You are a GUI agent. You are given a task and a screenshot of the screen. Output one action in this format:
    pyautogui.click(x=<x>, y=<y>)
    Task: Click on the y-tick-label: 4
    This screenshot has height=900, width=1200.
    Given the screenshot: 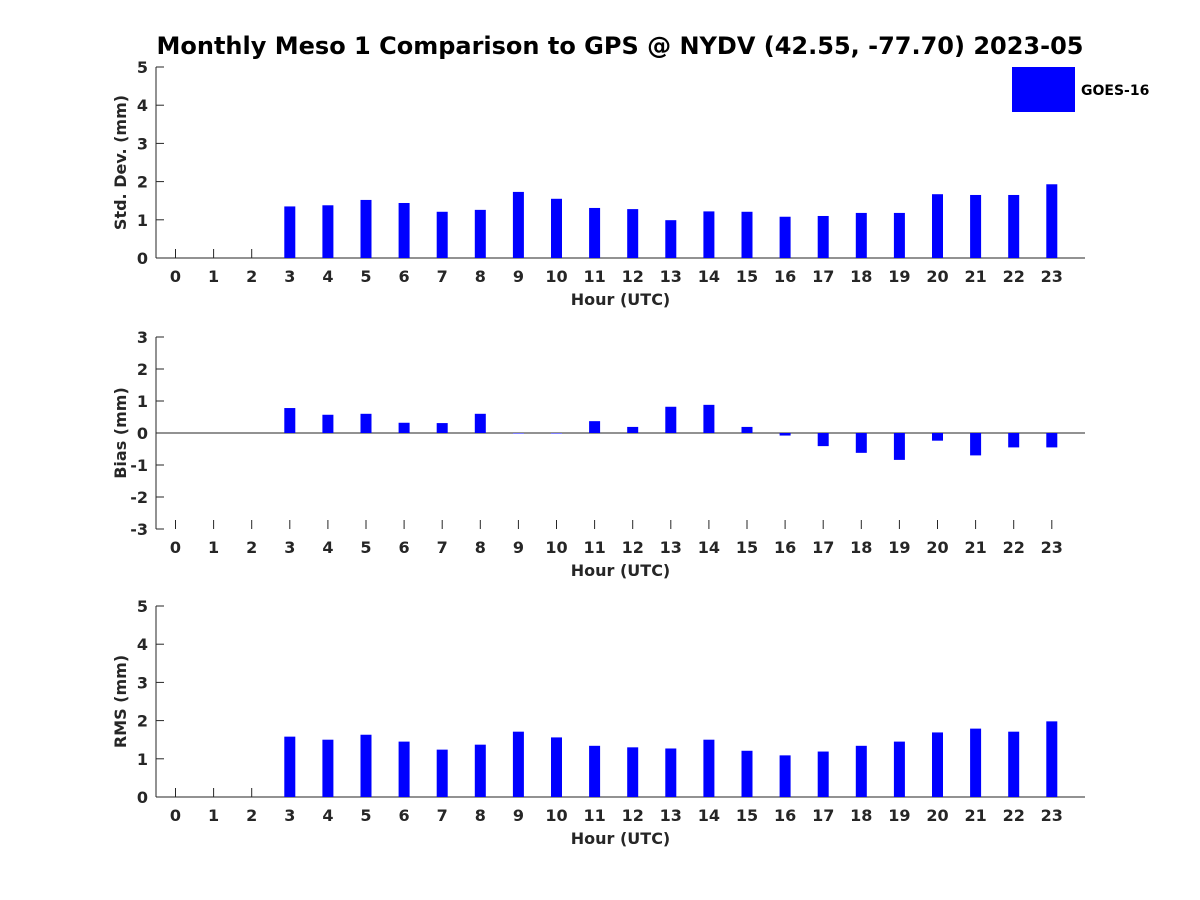 What is the action you would take?
    pyautogui.click(x=142, y=644)
    